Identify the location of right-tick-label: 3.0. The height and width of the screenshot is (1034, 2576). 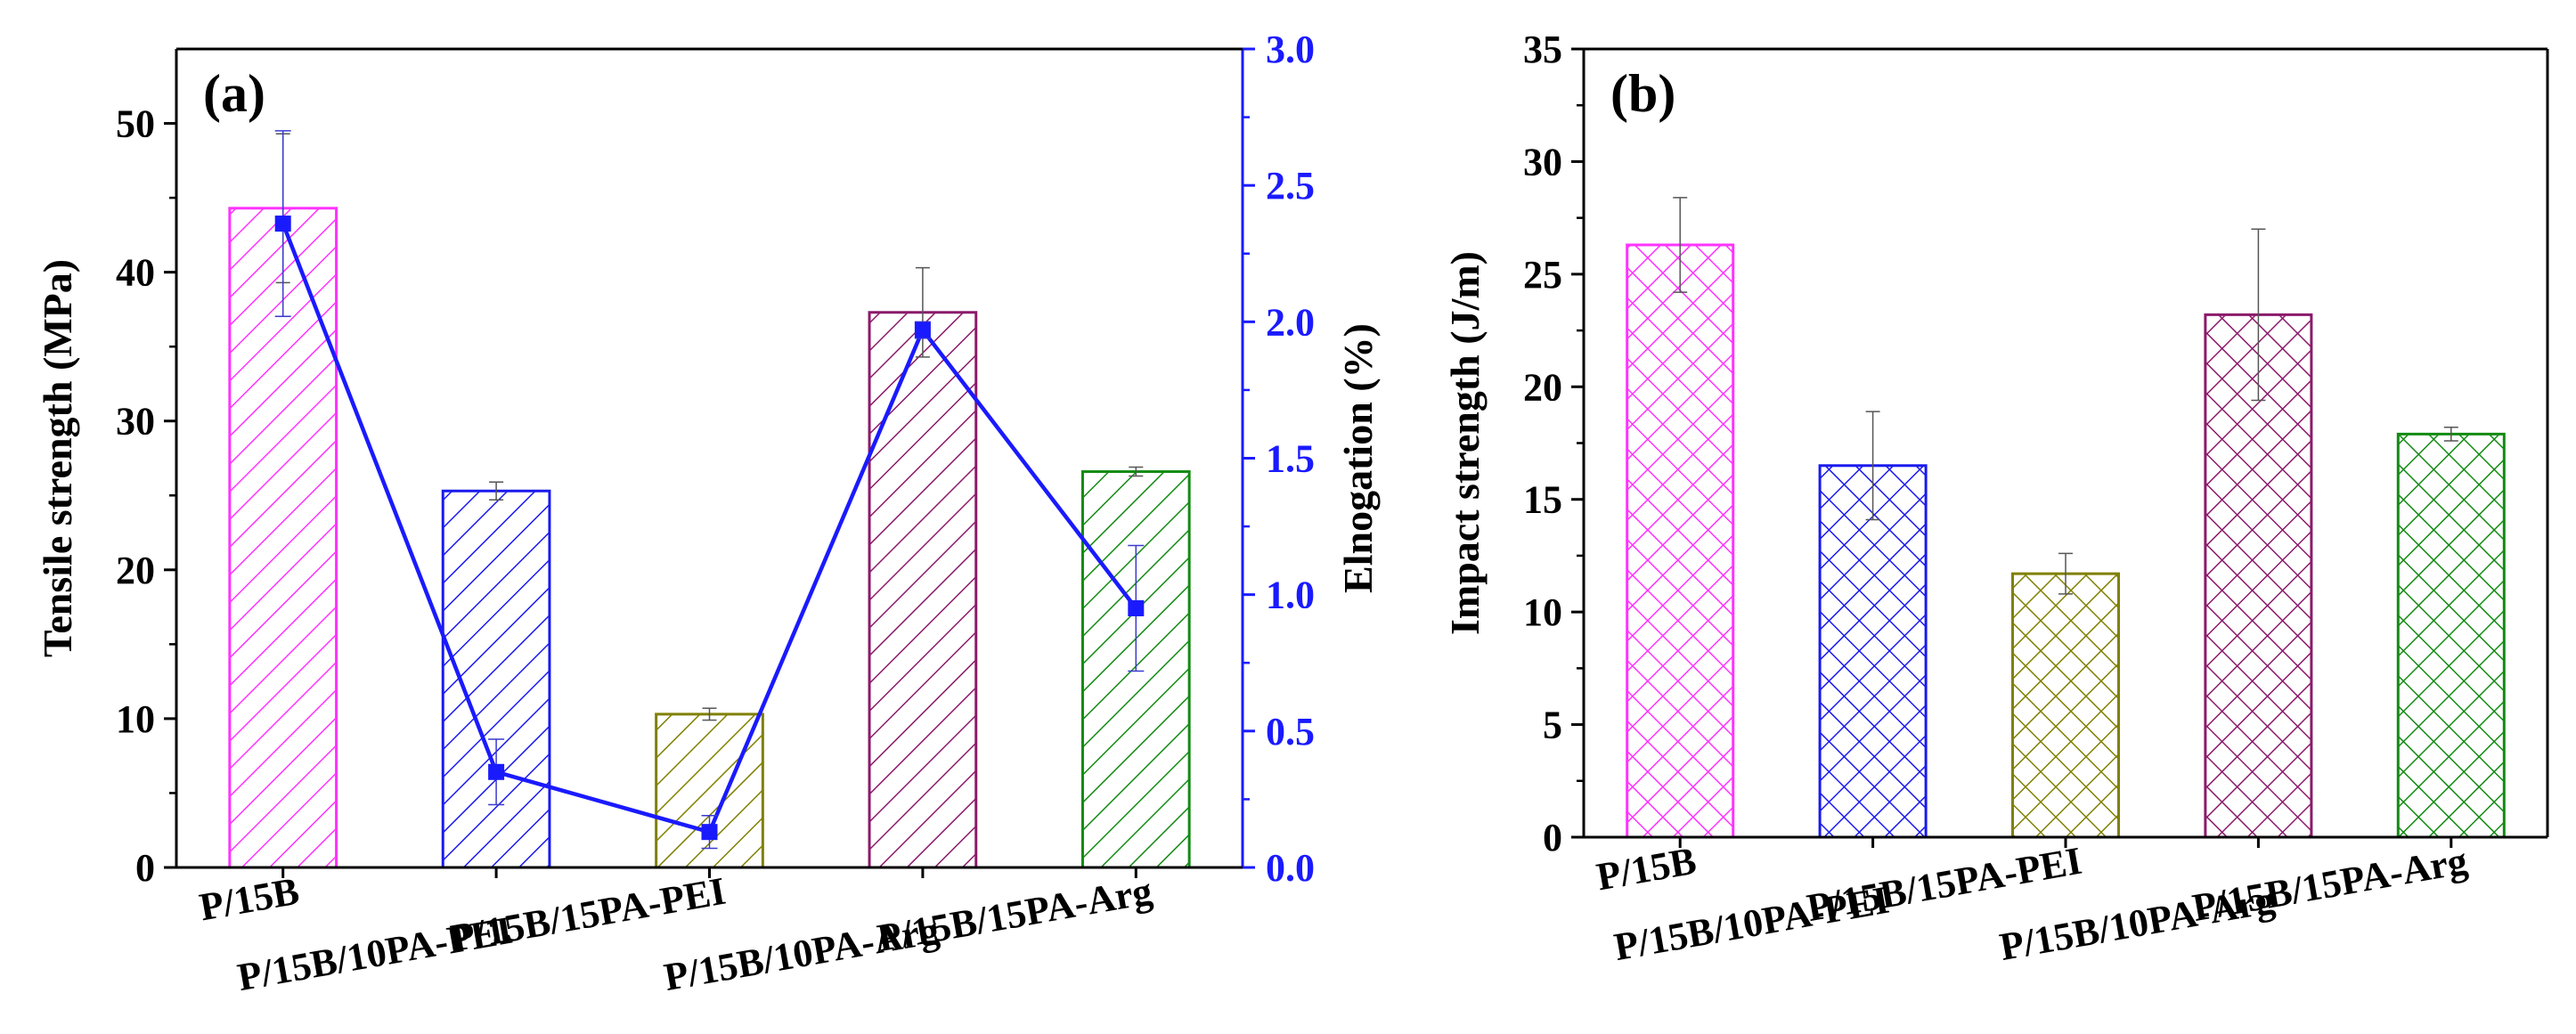
(1290, 49).